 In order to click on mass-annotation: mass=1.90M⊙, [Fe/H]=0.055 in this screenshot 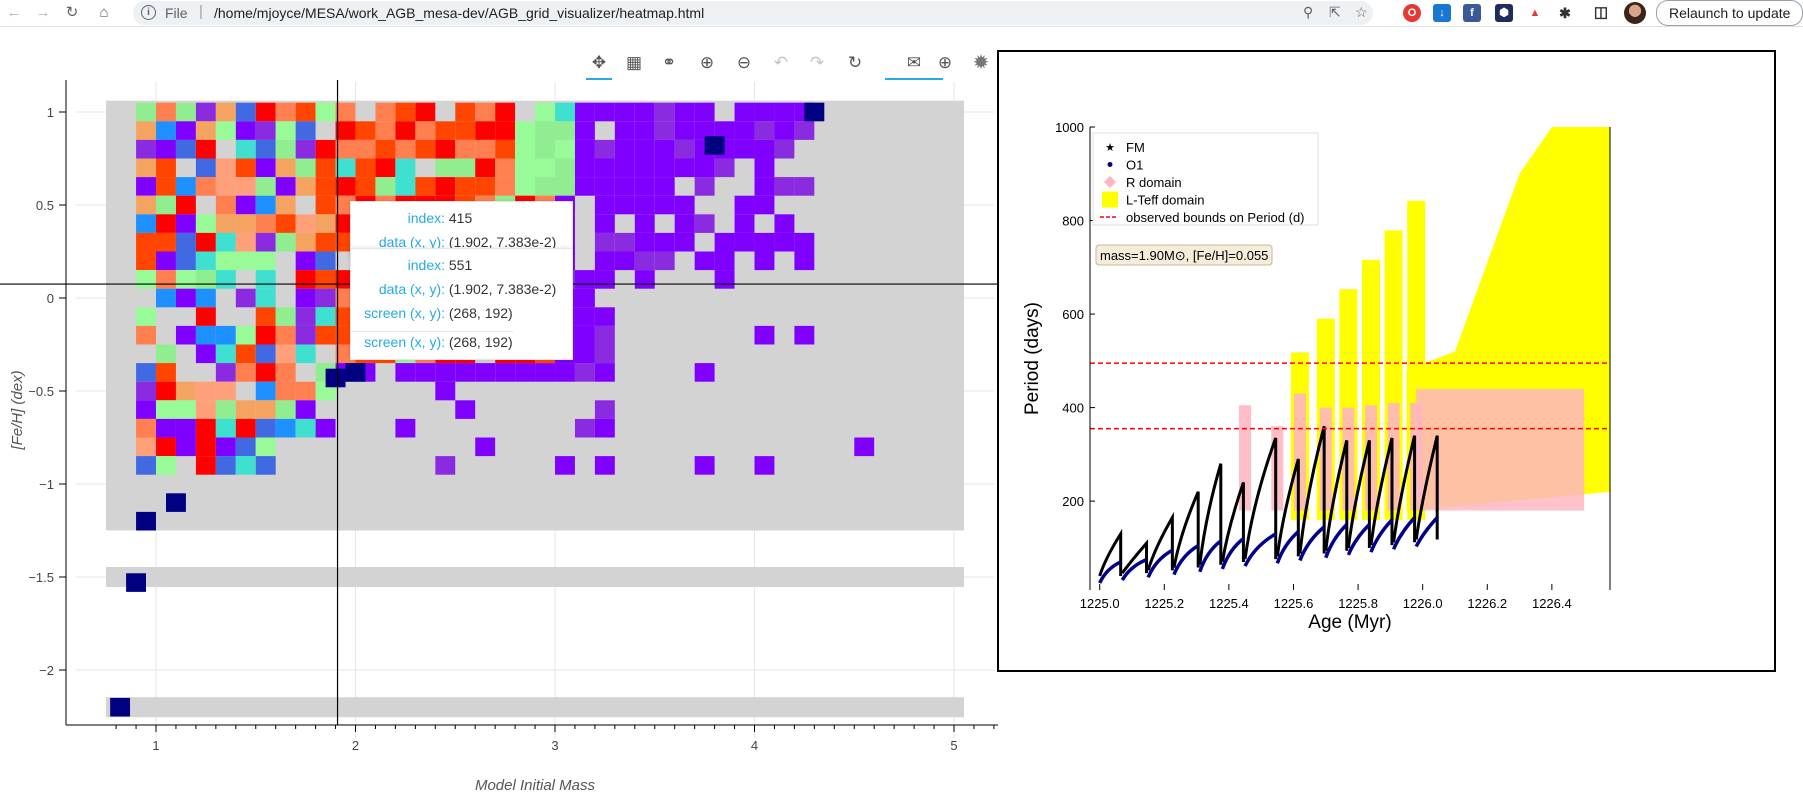, I will do `click(1184, 255)`.